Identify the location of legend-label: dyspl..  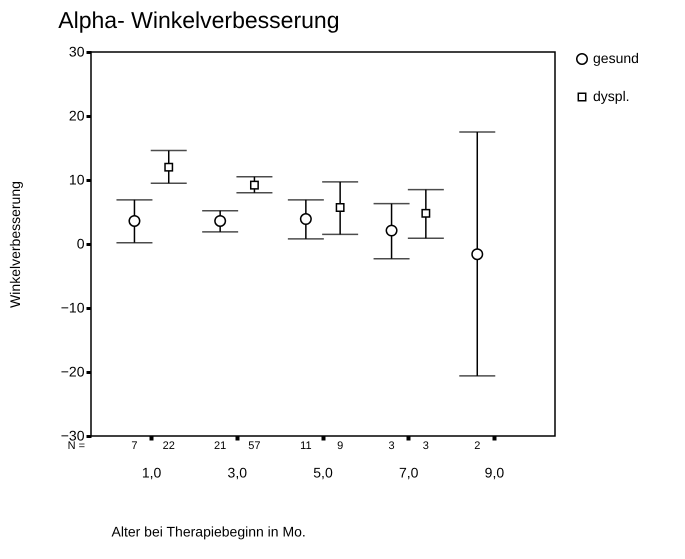
(611, 96).